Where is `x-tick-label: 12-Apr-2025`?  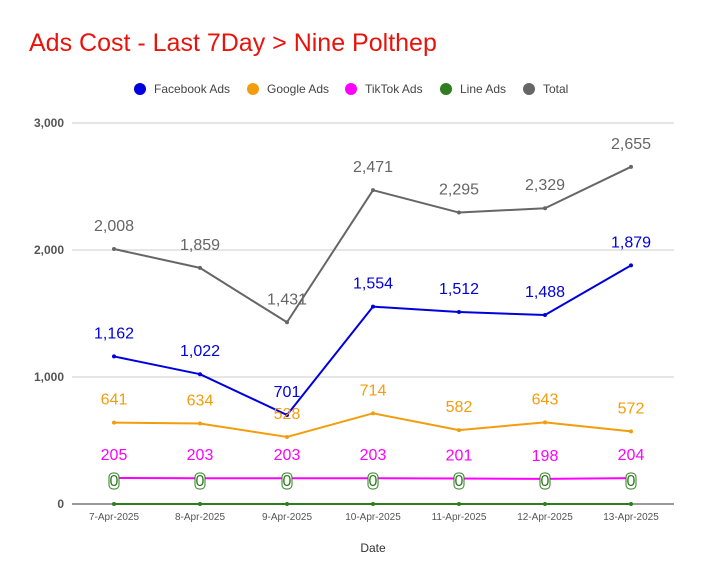
x-tick-label: 12-Apr-2025 is located at coordinates (545, 517).